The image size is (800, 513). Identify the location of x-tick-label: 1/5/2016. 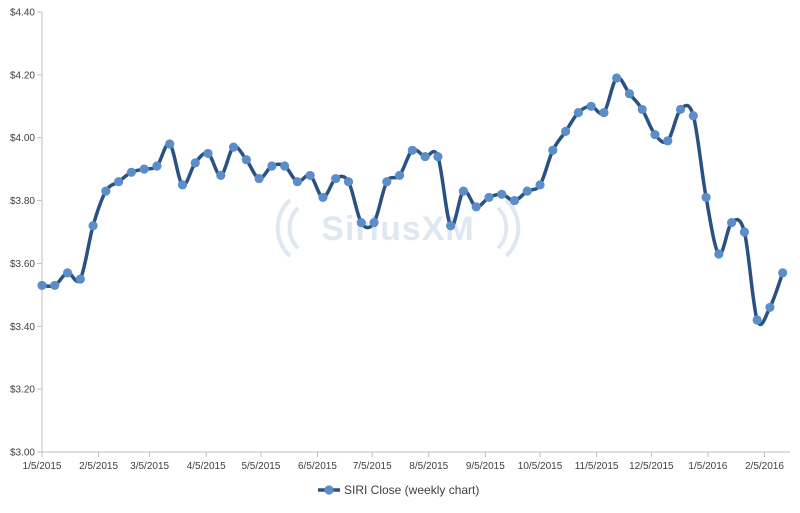
(707, 466).